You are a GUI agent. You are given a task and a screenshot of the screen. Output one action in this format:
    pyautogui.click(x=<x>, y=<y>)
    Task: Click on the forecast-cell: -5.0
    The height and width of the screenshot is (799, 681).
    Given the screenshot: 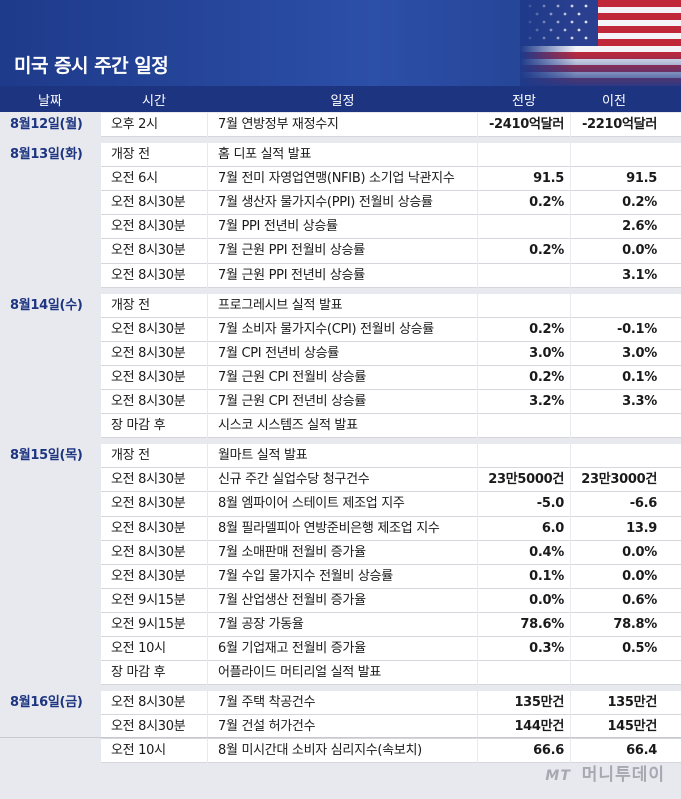 What is the action you would take?
    pyautogui.click(x=524, y=504)
    